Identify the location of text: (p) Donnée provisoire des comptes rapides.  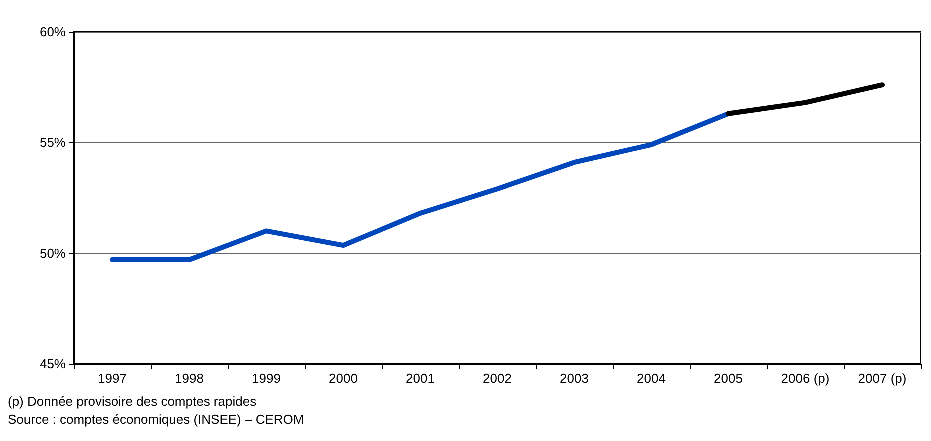
(133, 401).